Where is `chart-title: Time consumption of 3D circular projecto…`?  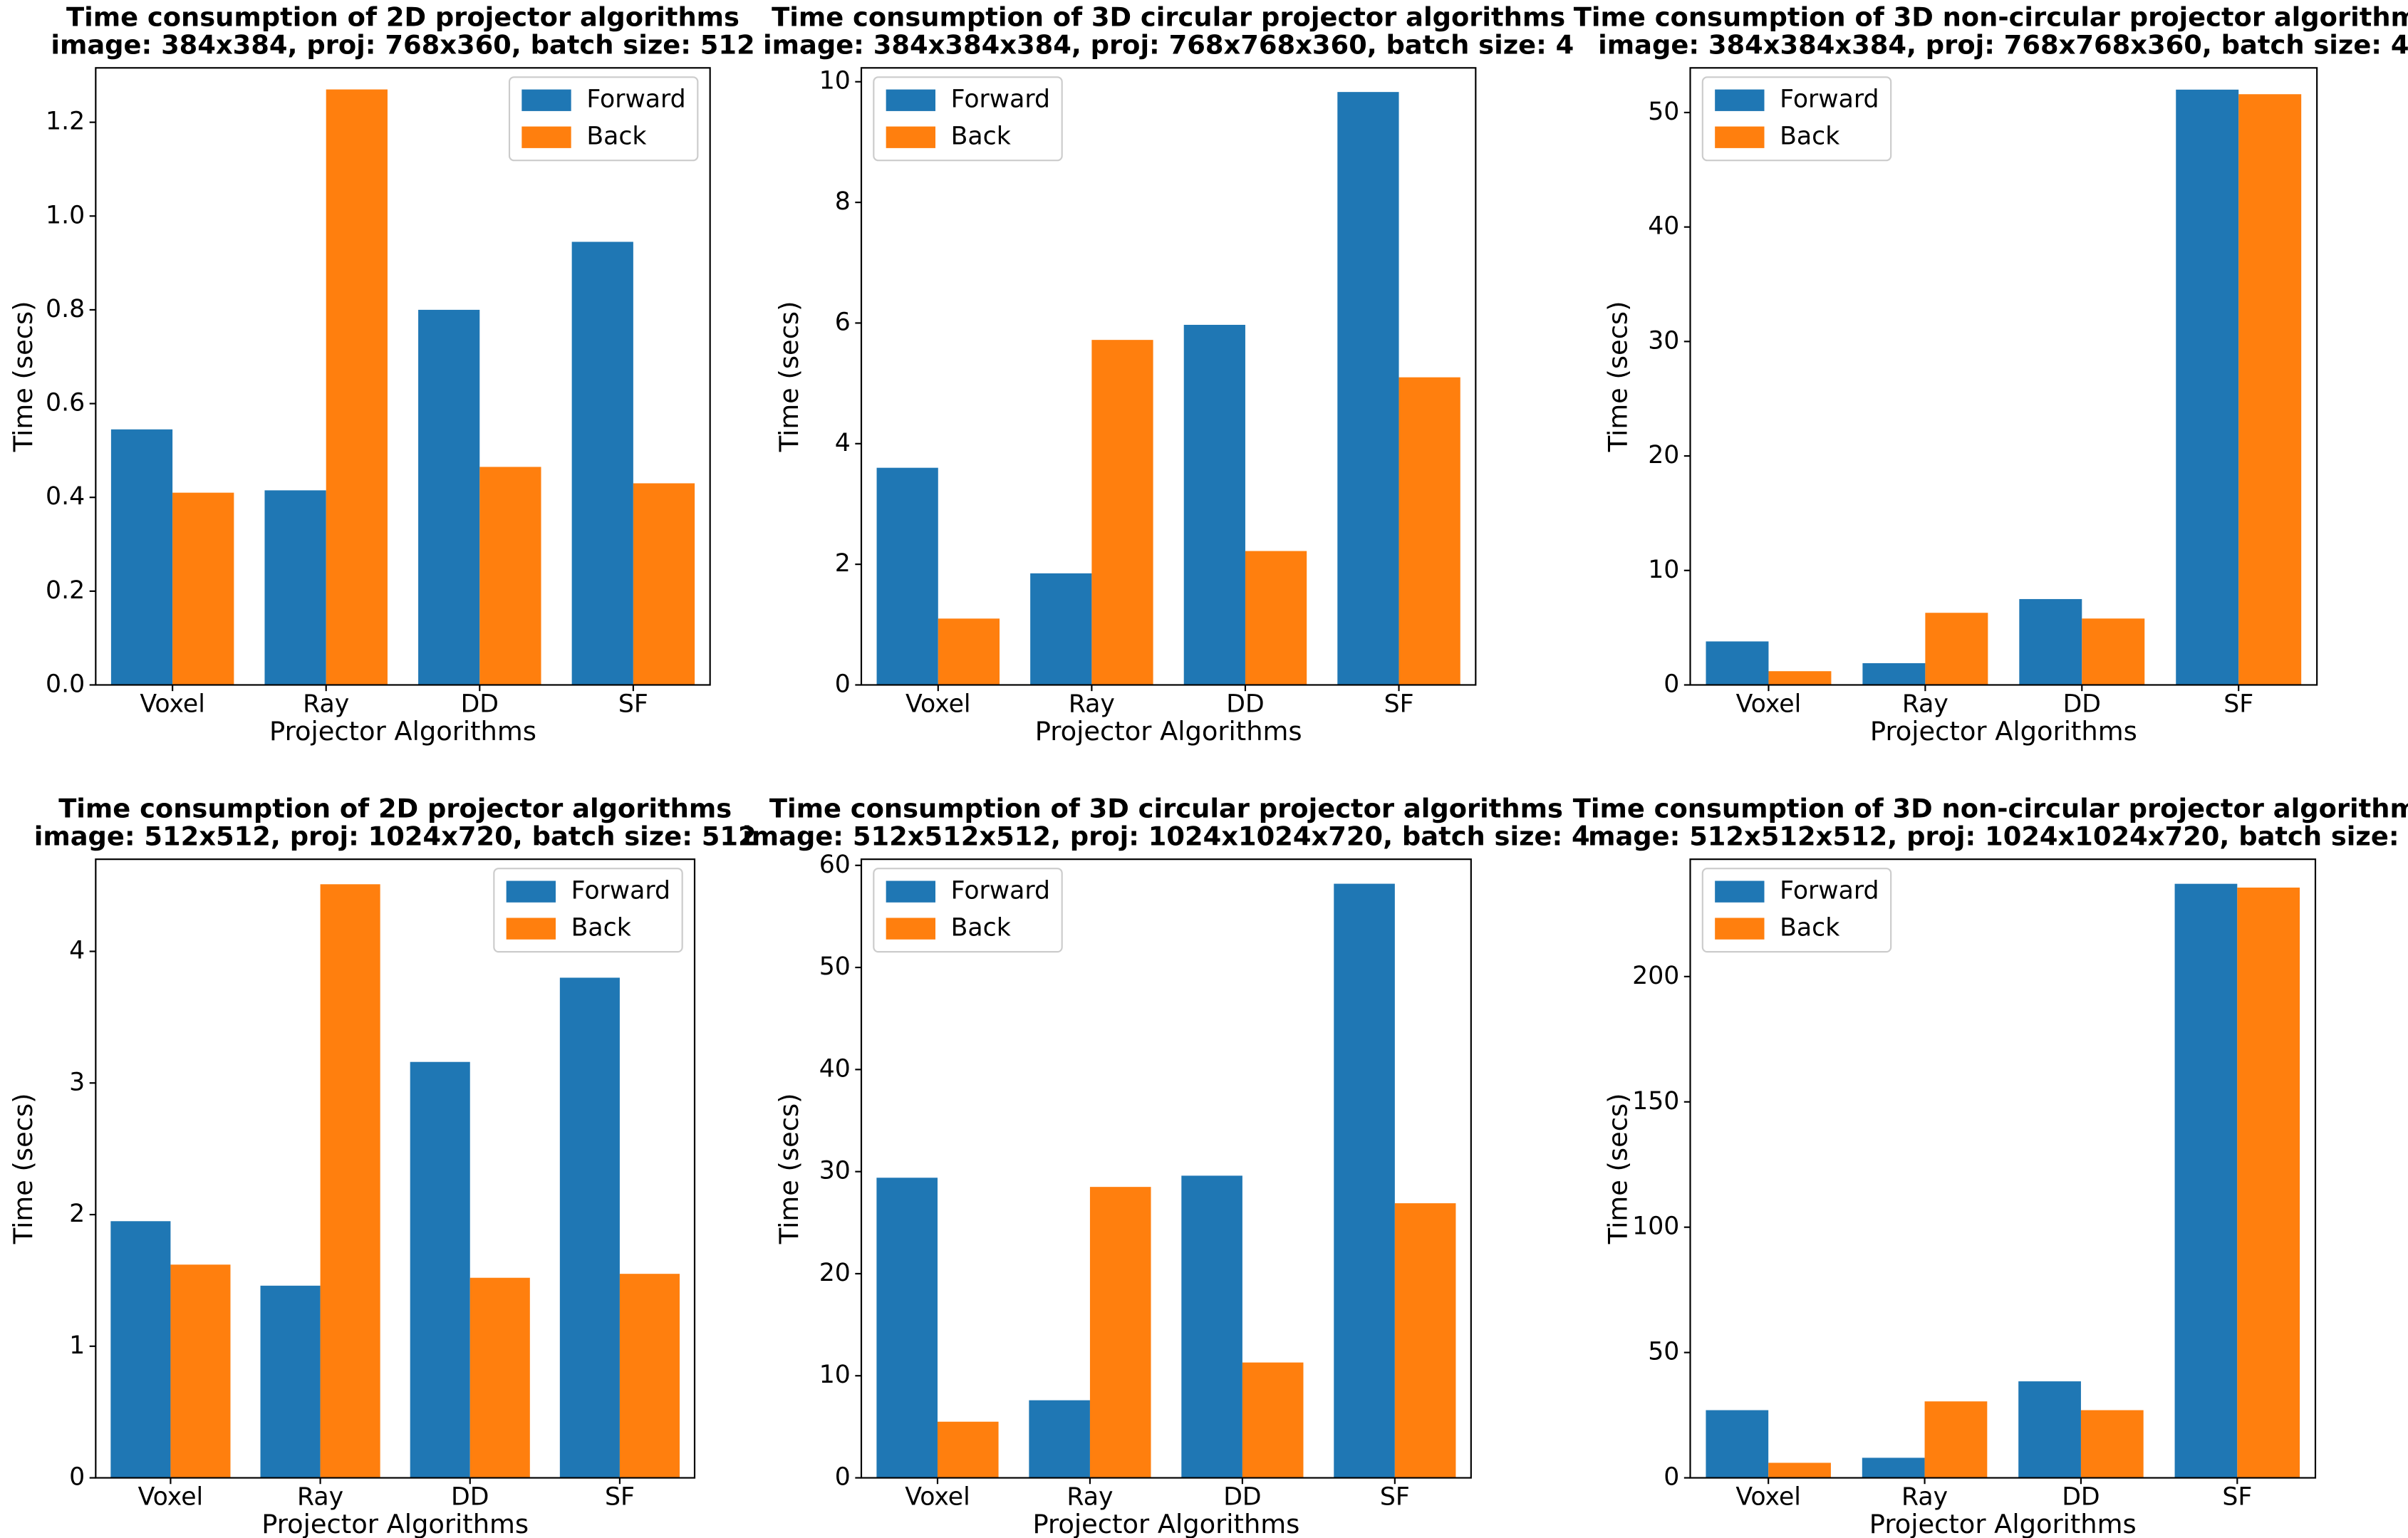
chart-title: Time consumption of 3D circular projecto… is located at coordinates (1168, 16).